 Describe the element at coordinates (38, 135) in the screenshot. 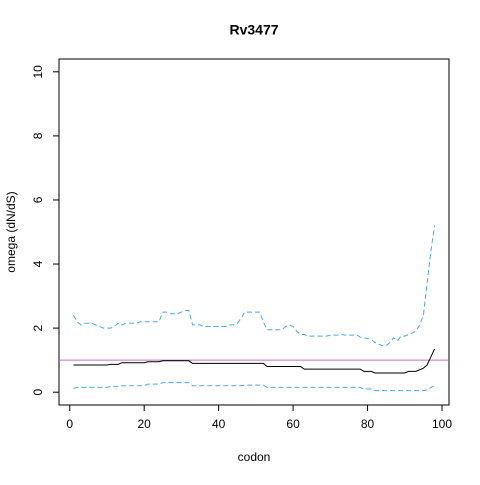

I see `y-tick-label: 8` at that location.